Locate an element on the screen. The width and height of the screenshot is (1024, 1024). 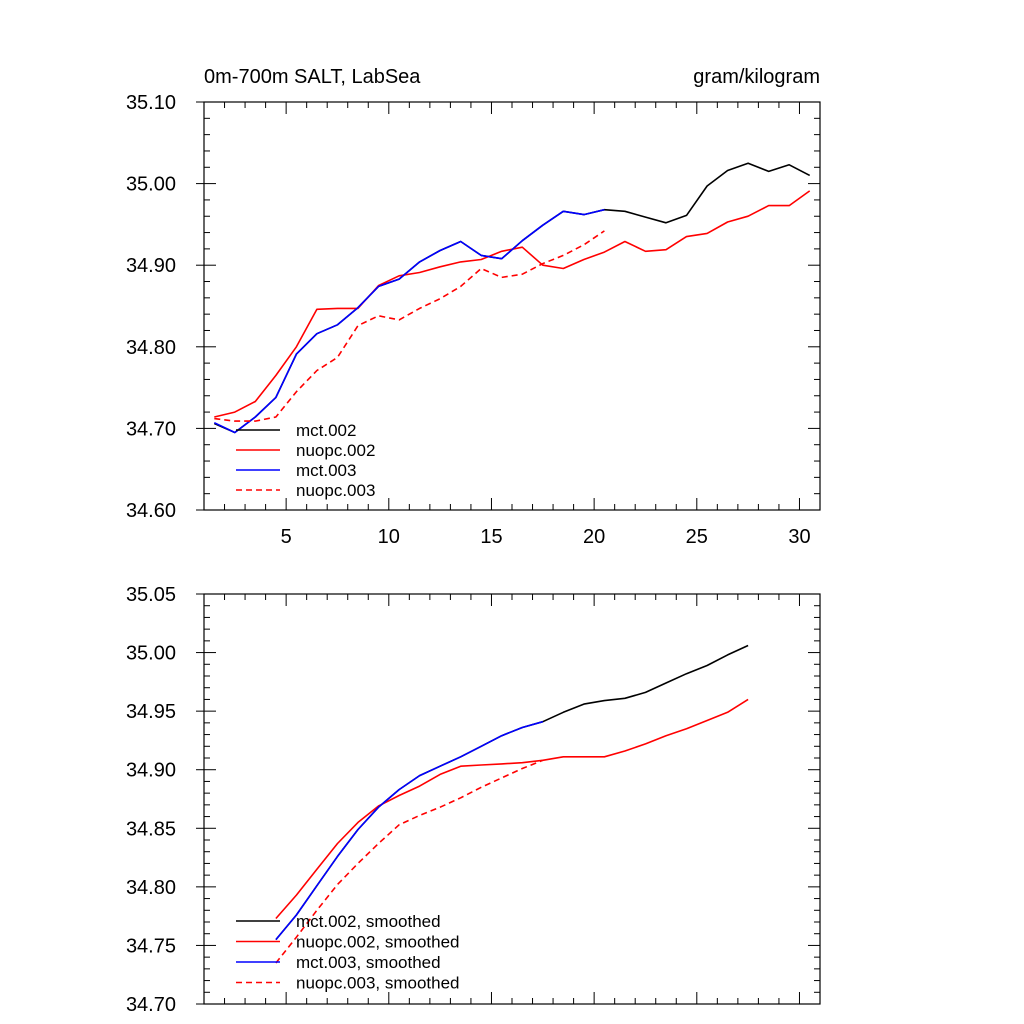
bottom-y-tick-label: 35.05 is located at coordinates (151, 595).